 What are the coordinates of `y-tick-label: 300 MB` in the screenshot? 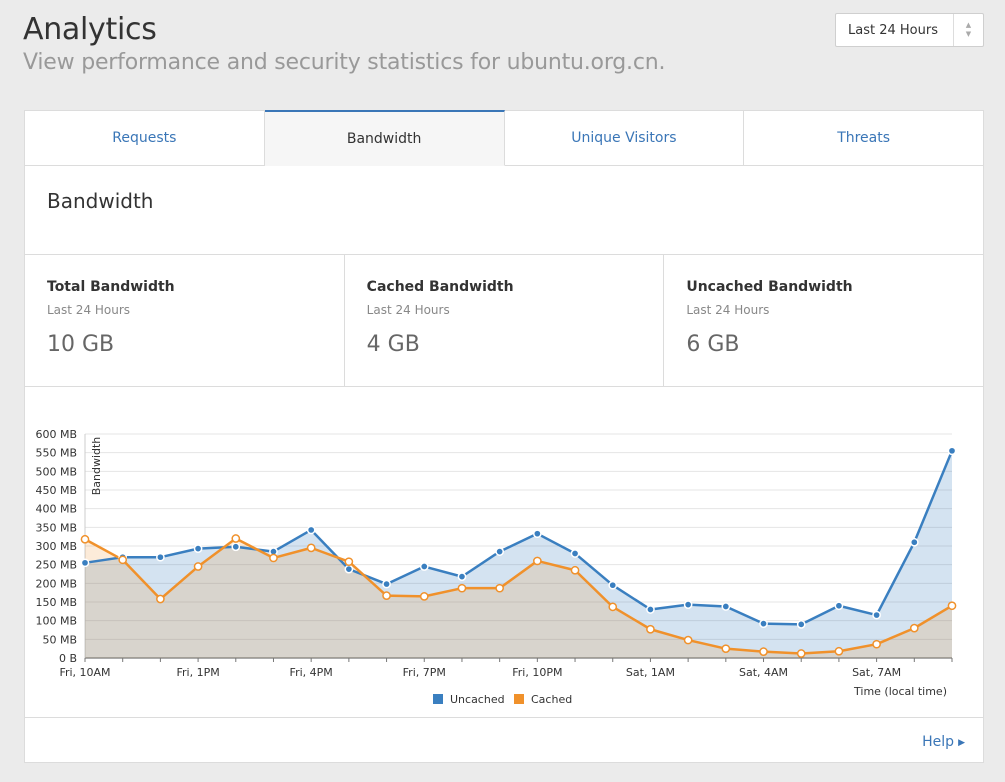 It's located at (56, 546).